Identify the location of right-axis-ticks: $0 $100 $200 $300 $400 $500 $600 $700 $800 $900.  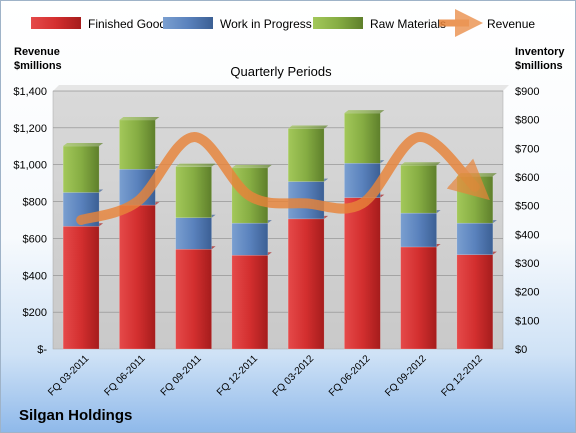
(527, 221).